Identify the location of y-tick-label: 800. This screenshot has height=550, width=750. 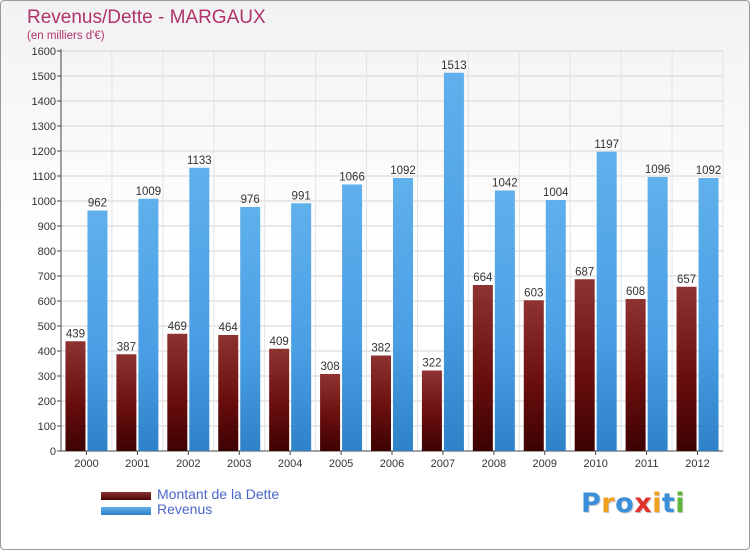
(47, 252).